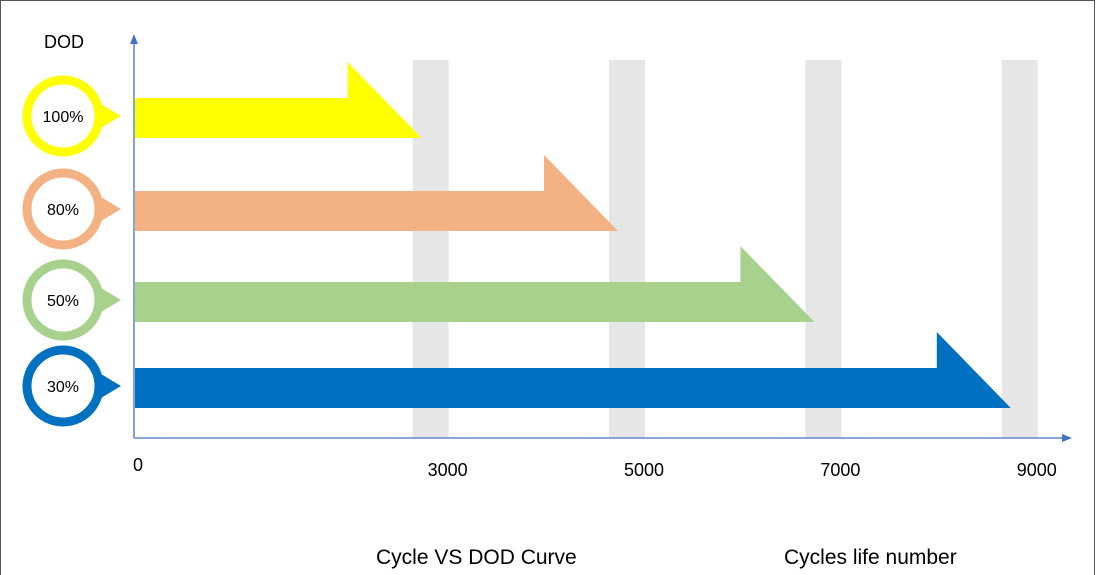 The image size is (1097, 575). What do you see at coordinates (475, 284) in the screenshot?
I see `bar-50pct` at bounding box center [475, 284].